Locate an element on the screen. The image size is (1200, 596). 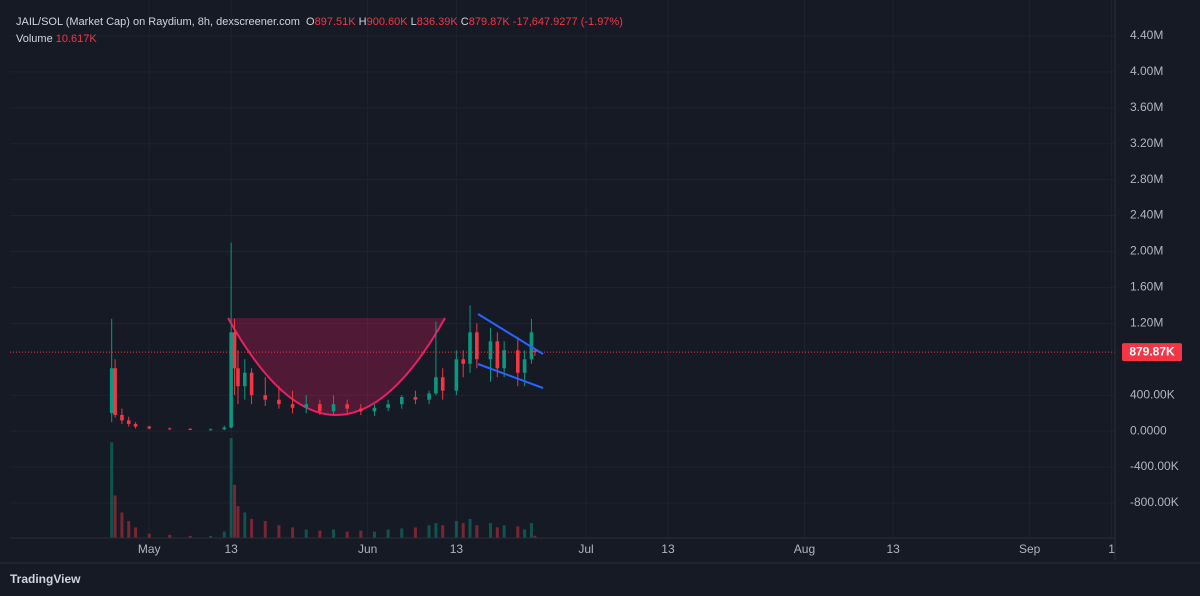
flag-line is located at coordinates (510, 376).